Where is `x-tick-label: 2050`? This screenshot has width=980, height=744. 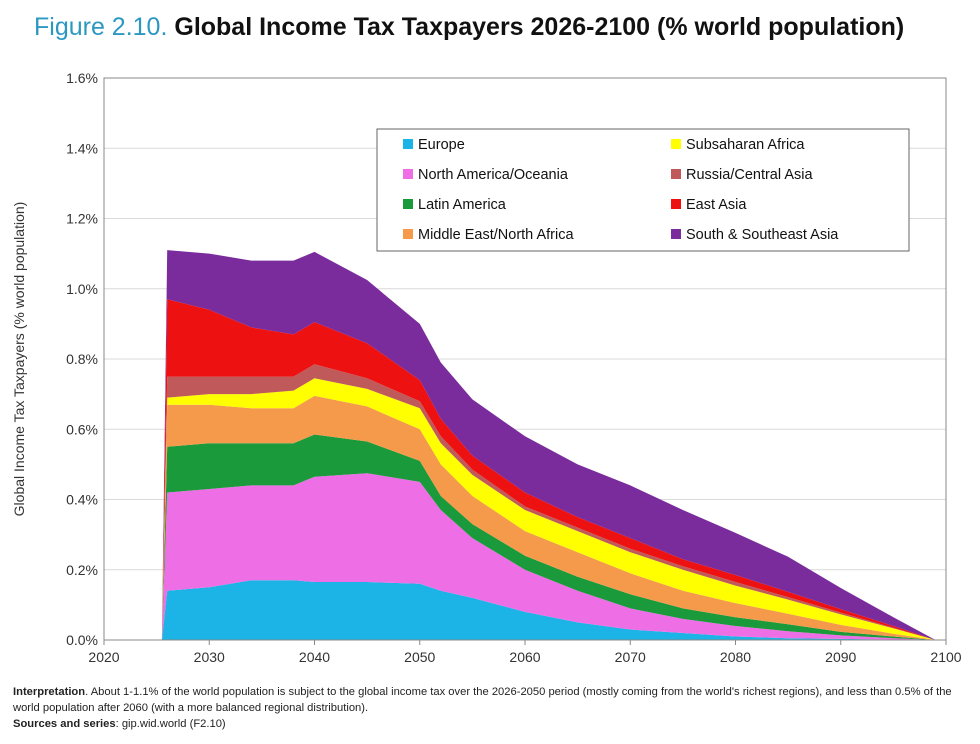
x-tick-label: 2050 is located at coordinates (419, 657).